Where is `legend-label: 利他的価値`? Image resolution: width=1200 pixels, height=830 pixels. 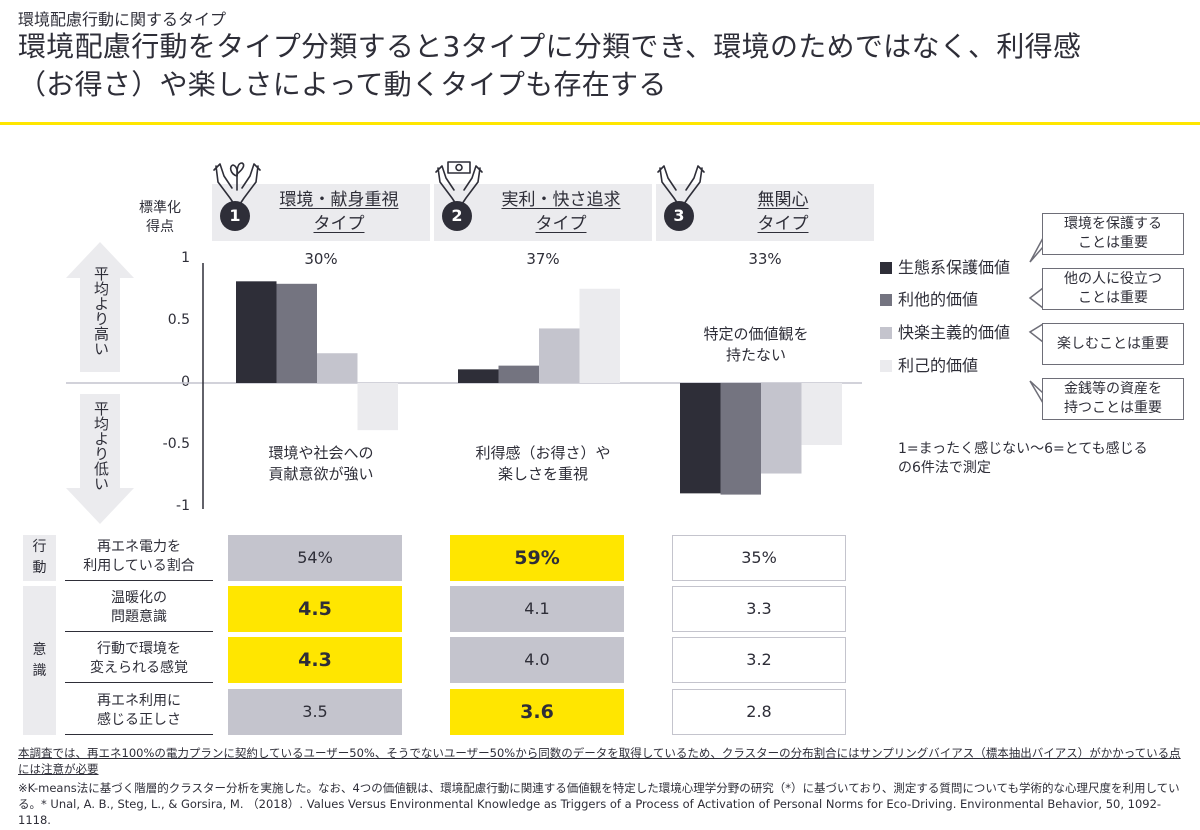
legend-label: 利他的価値 is located at coordinates (938, 299).